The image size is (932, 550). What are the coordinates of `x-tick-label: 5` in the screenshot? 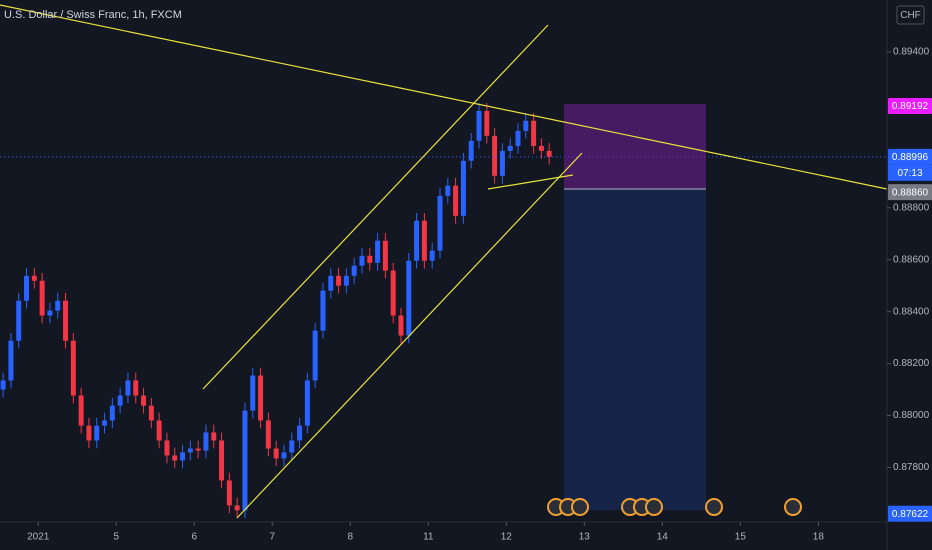 It's located at (116, 537).